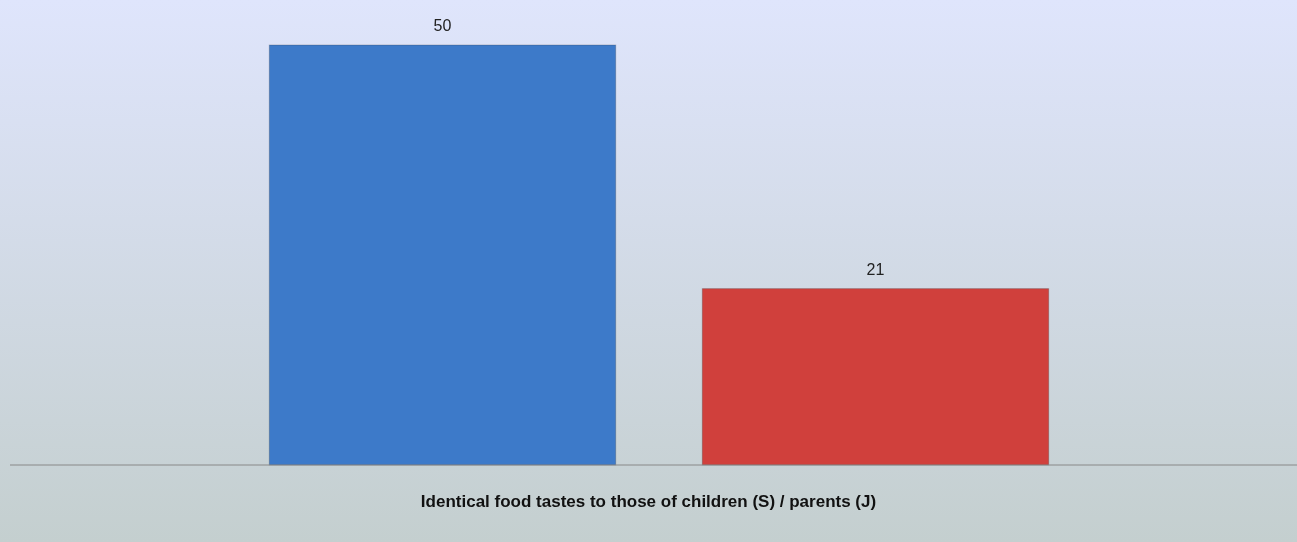 This screenshot has height=542, width=1297. I want to click on data-label: 50, so click(442, 25).